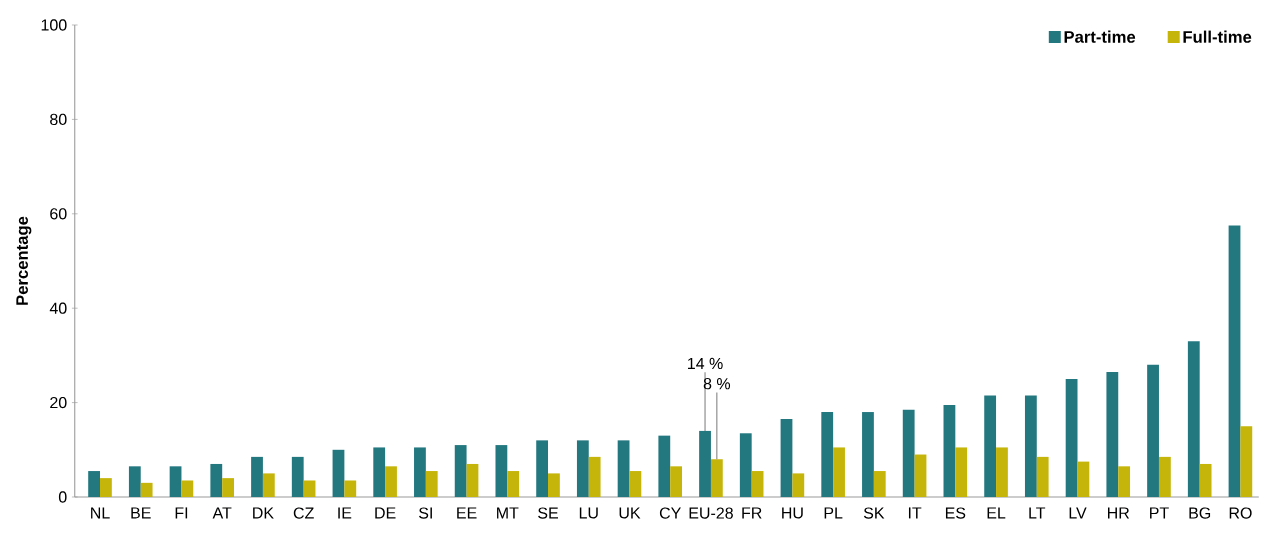  What do you see at coordinates (1217, 36) in the screenshot?
I see `legend-label: Full-time` at bounding box center [1217, 36].